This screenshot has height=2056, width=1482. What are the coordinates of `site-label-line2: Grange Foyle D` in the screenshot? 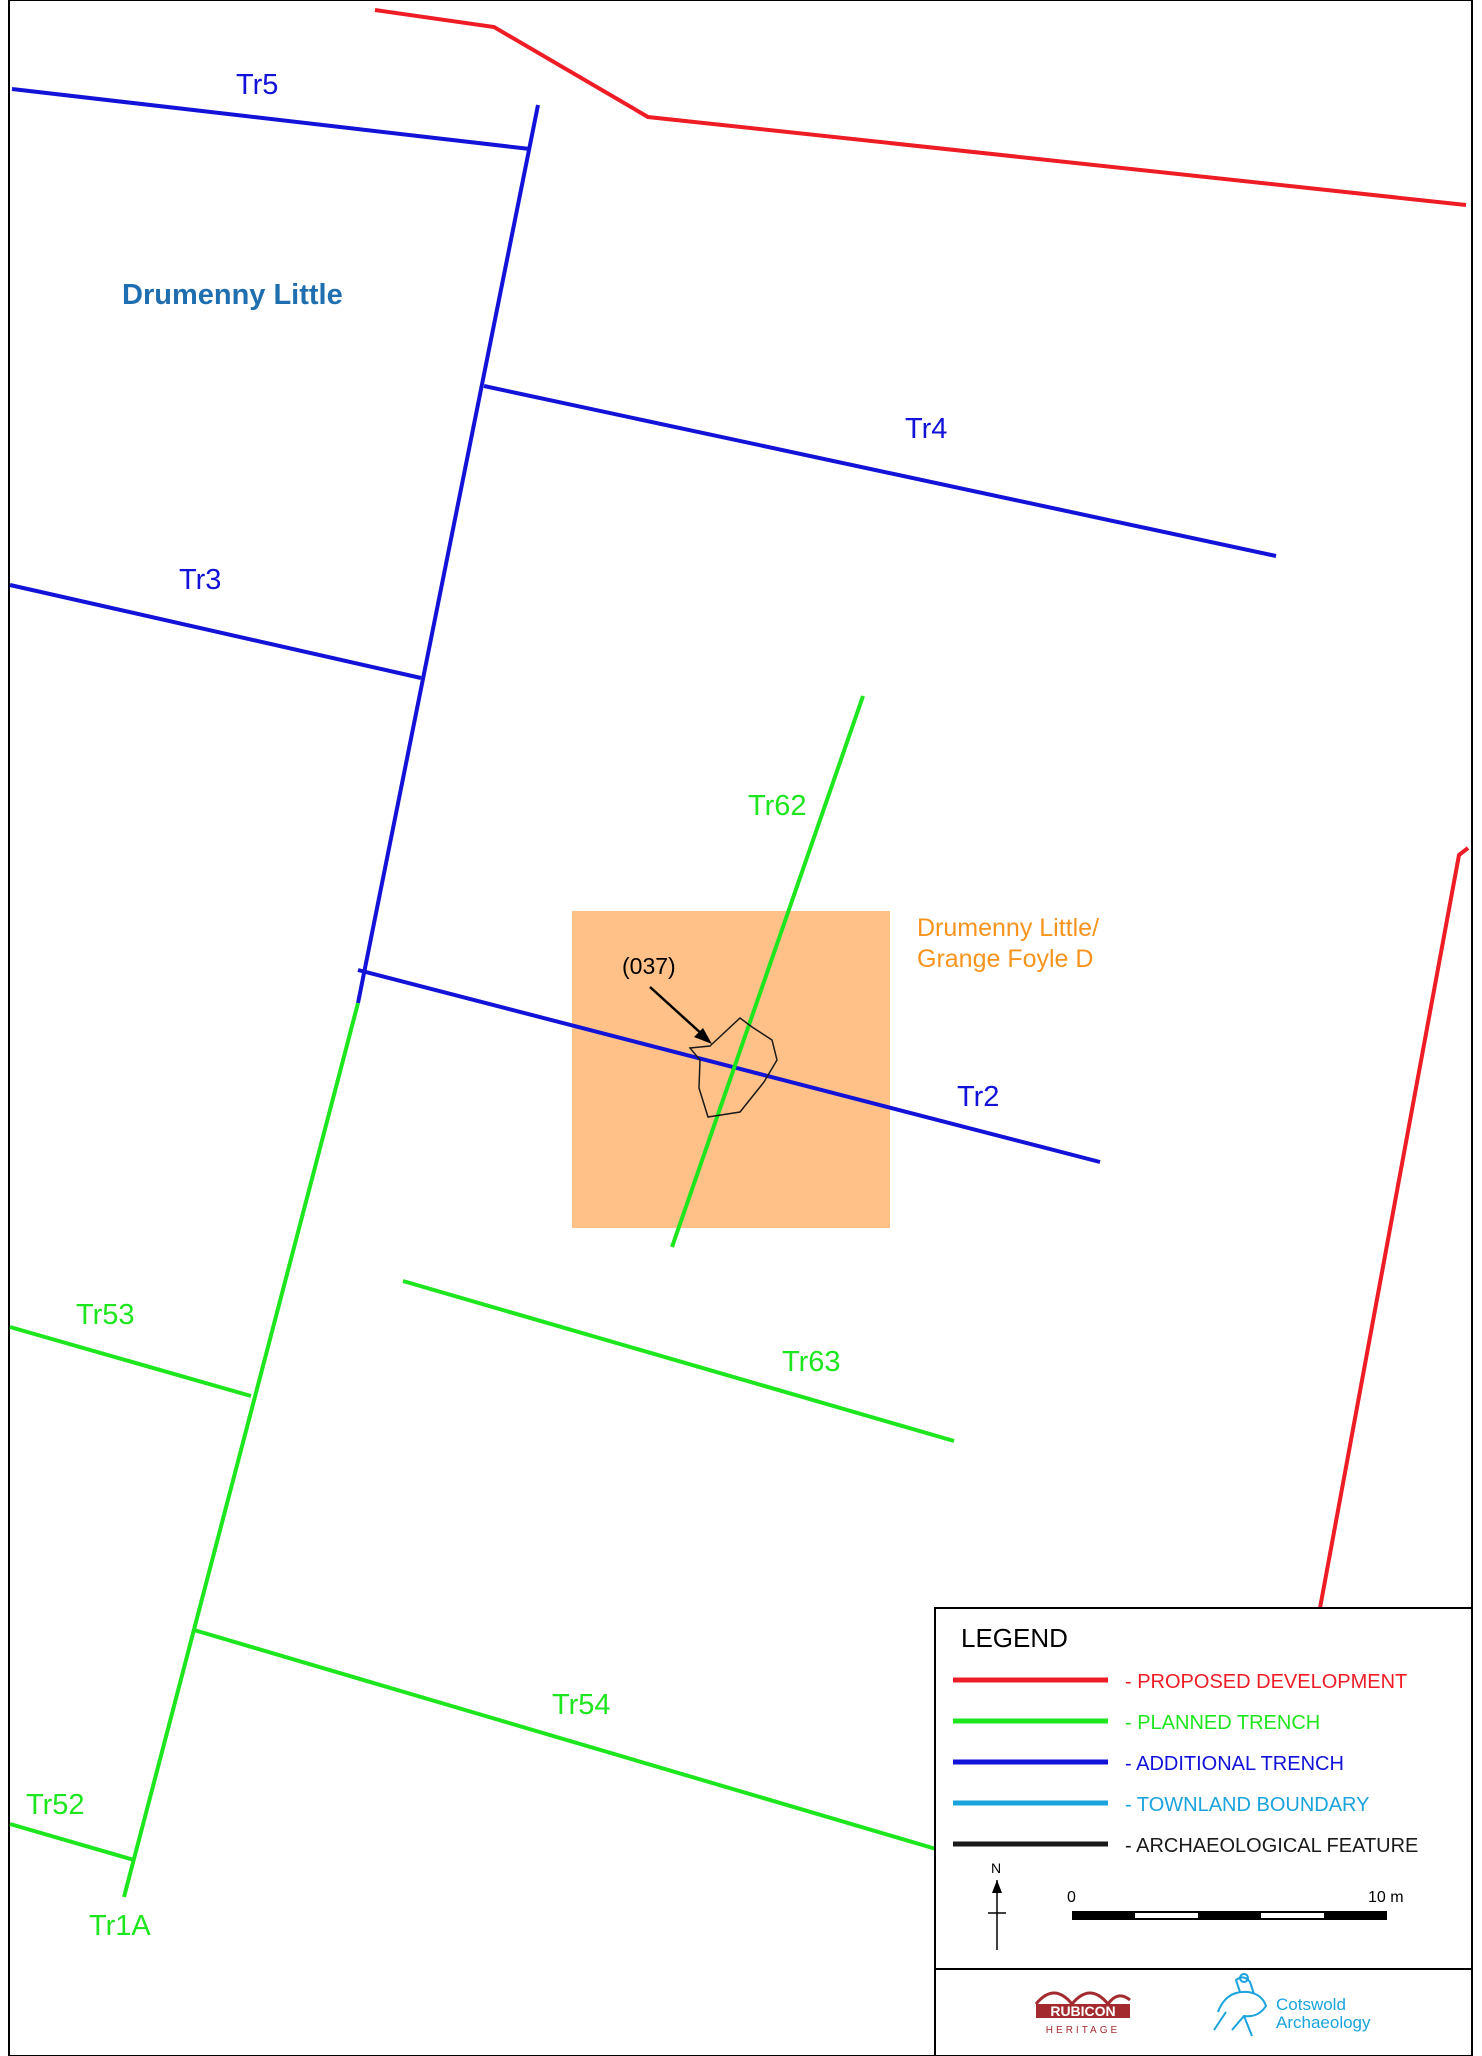 It's located at (1005, 959).